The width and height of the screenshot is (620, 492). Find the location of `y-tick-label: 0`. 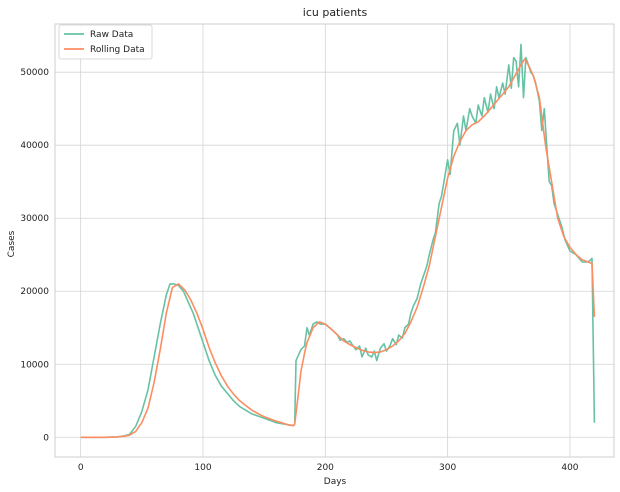

y-tick-label: 0 is located at coordinates (46, 438).